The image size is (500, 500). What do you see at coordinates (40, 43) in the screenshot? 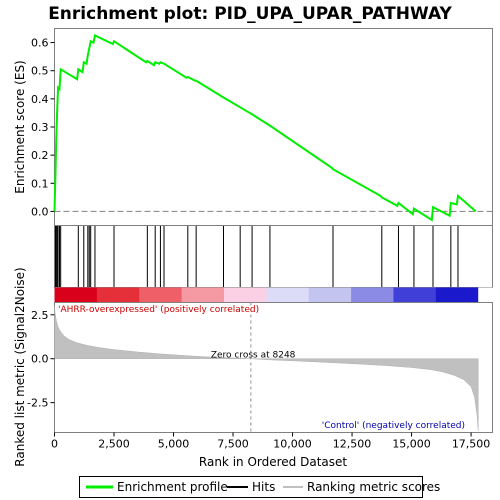
I see `es-y-tick-label: 0.6` at bounding box center [40, 43].